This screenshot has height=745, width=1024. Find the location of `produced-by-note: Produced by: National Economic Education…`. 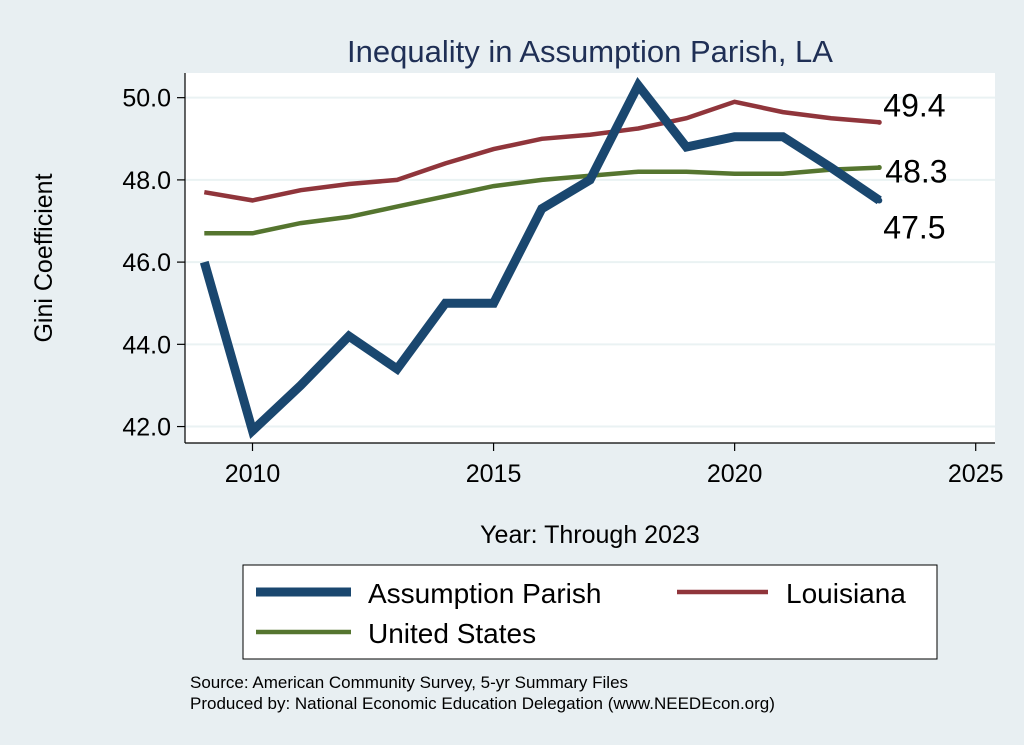

produced-by-note: Produced by: National Economic Education… is located at coordinates (482, 703).